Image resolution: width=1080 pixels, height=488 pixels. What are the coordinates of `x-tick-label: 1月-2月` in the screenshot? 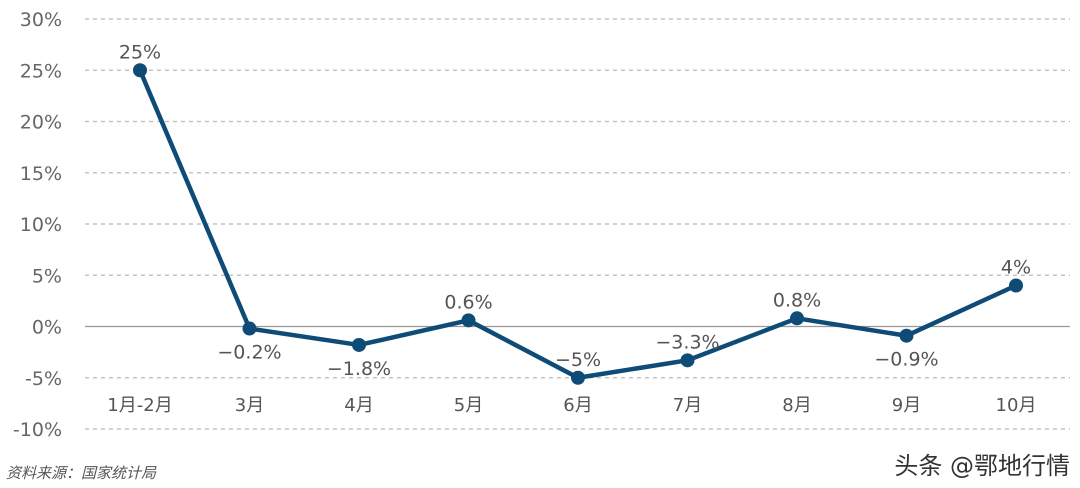 It's located at (139, 405).